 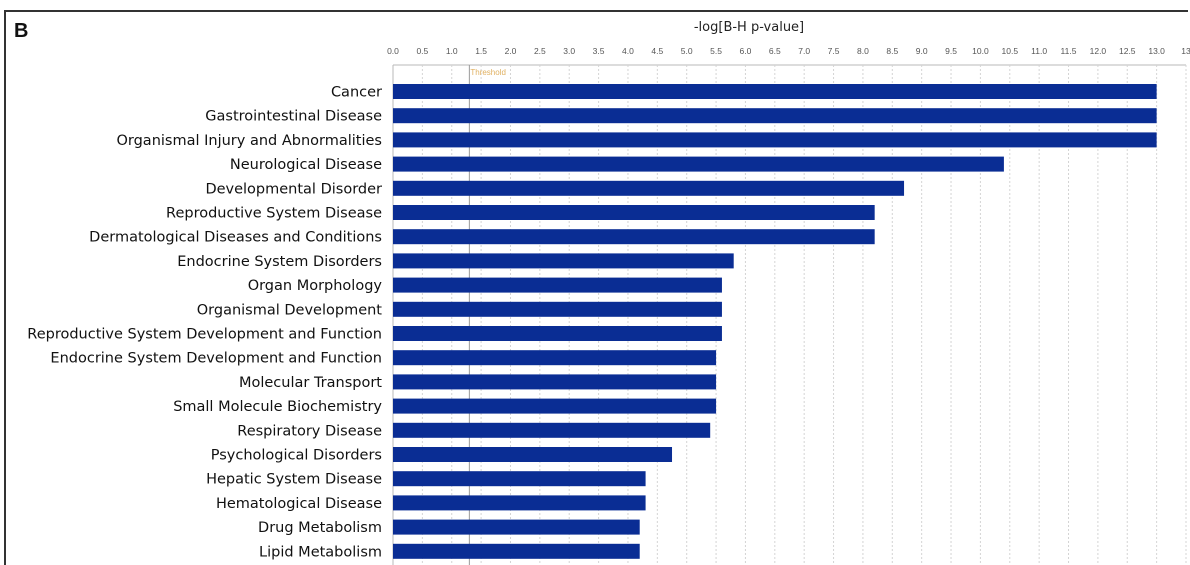 What do you see at coordinates (749, 27) in the screenshot?
I see `x-axis-title: -log[B-H p-value]` at bounding box center [749, 27].